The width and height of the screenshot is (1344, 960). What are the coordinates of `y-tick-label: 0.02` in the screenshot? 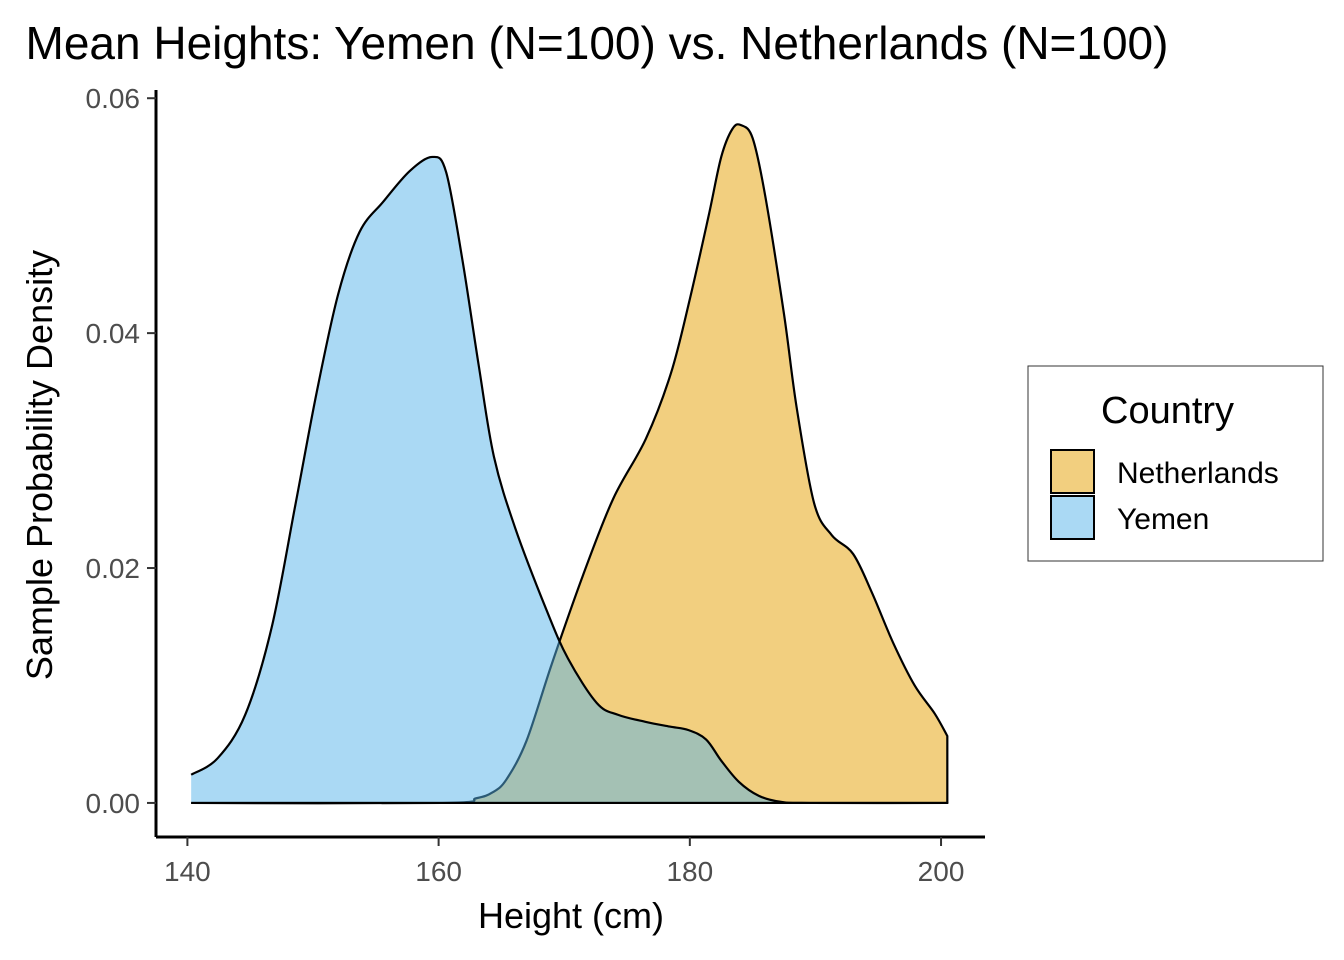 It's located at (113, 568).